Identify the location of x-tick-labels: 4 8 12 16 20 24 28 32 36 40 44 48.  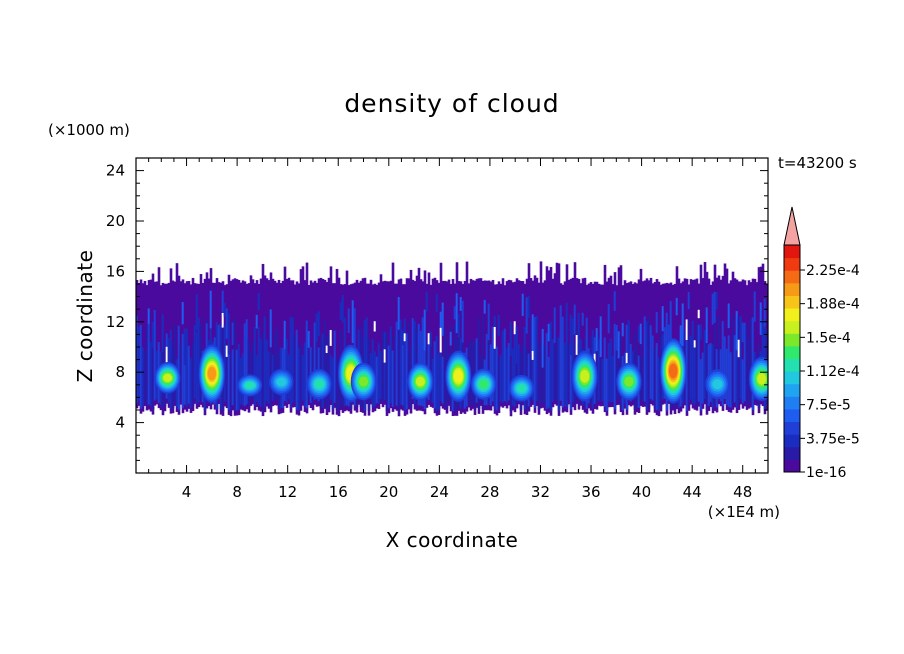
(467, 492).